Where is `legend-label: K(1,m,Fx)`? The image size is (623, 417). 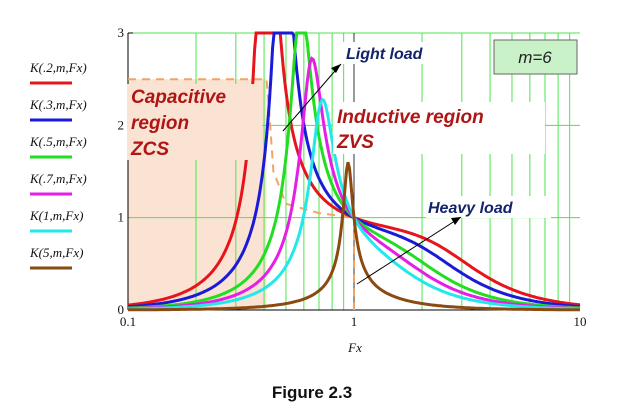 legend-label: K(1,m,Fx) is located at coordinates (56, 215).